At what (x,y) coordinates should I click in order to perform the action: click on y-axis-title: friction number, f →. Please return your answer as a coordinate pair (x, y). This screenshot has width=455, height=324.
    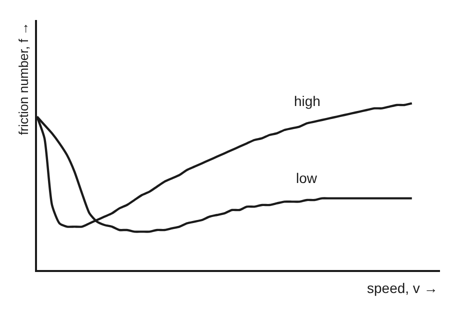
    Looking at the image, I should click on (23, 78).